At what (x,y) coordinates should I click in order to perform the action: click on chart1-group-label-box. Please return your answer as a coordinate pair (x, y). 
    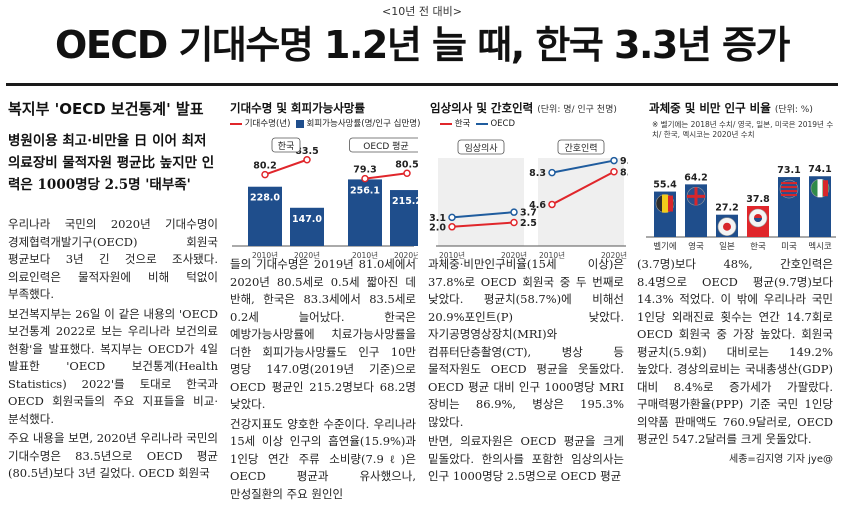
    Looking at the image, I should click on (383, 145).